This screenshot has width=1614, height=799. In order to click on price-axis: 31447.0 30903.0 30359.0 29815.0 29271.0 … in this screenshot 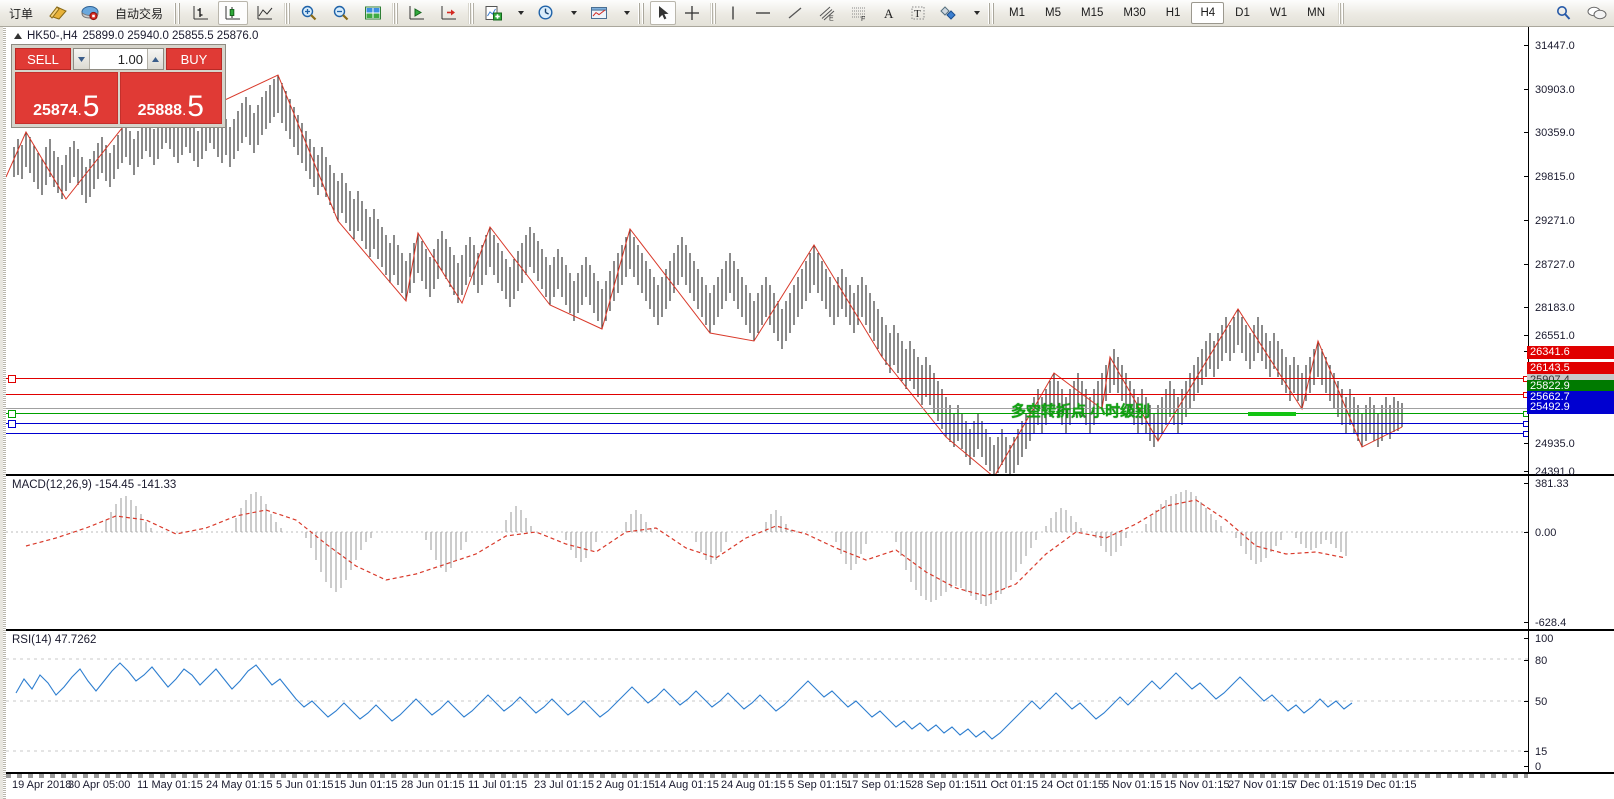, I will do `click(1569, 250)`.